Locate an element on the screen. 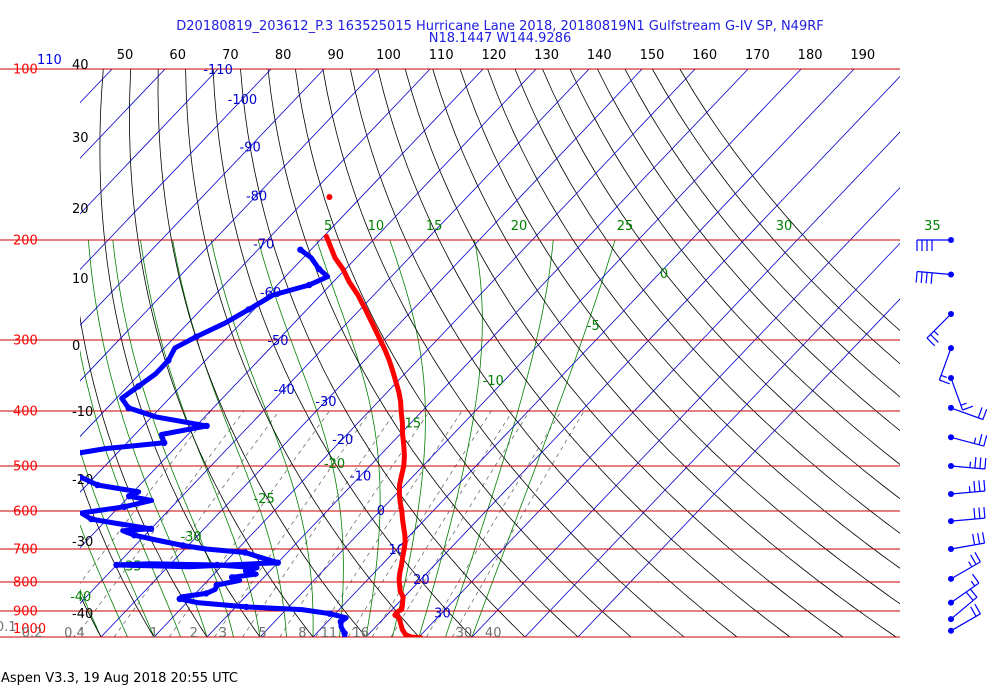  mixing-ratio-label: 40 is located at coordinates (493, 633).